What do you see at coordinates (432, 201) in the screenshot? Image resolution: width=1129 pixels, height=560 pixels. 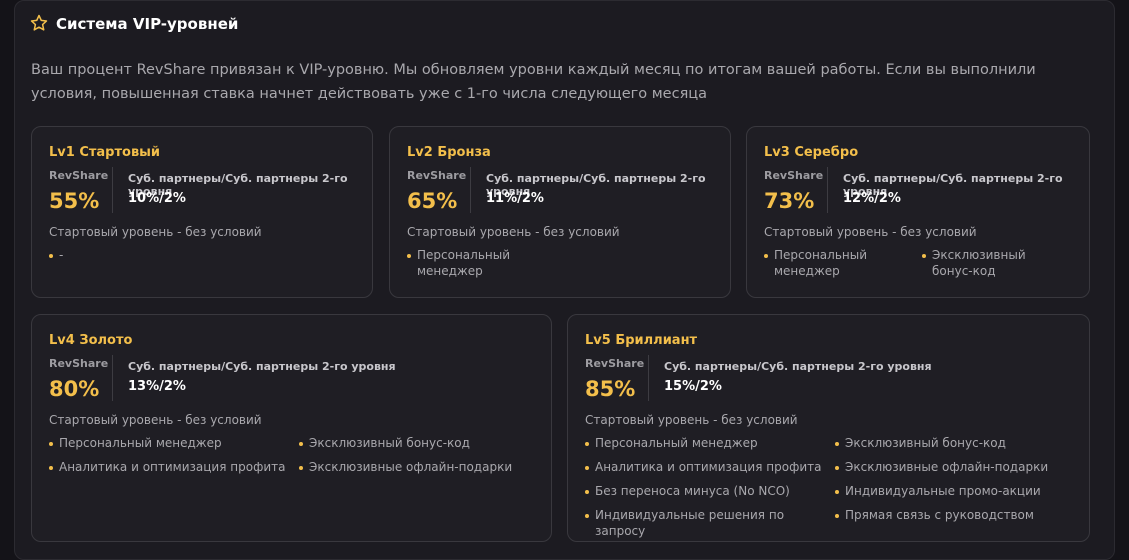 I see `revshare-value: 65%` at bounding box center [432, 201].